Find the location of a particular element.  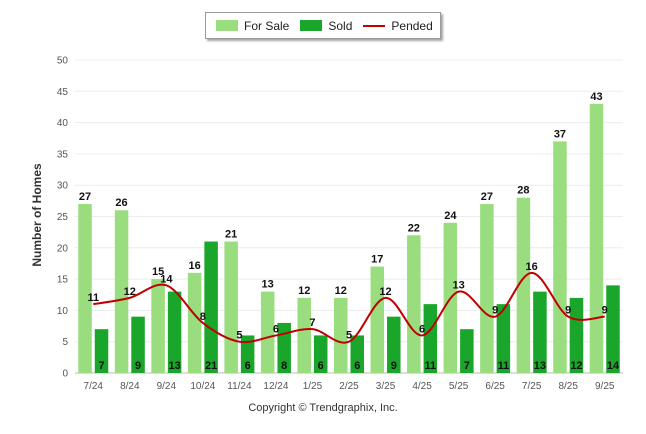

pended-value-label: 11 is located at coordinates (93, 298).